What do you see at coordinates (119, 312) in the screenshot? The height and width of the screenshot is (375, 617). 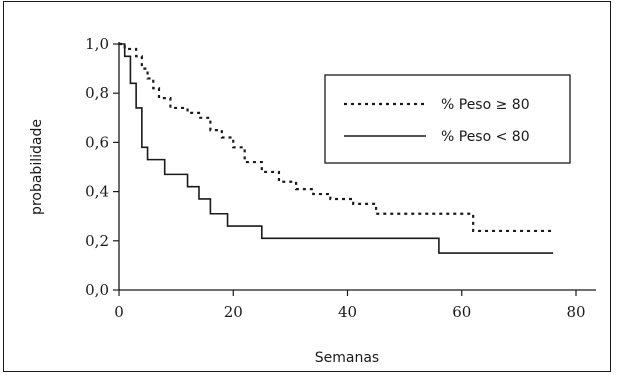 I see `x-tick-label: 0` at bounding box center [119, 312].